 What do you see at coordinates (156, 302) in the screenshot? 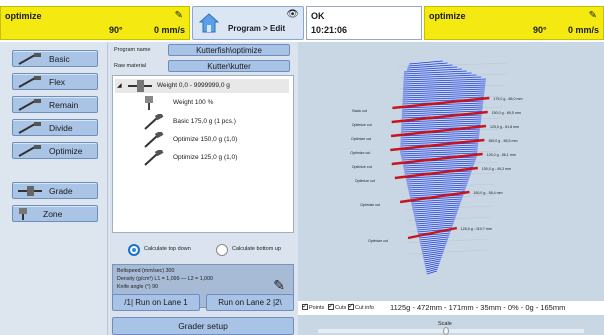
I see `run-on-lane-1-button: /1| Run on Lane 1` at bounding box center [156, 302].